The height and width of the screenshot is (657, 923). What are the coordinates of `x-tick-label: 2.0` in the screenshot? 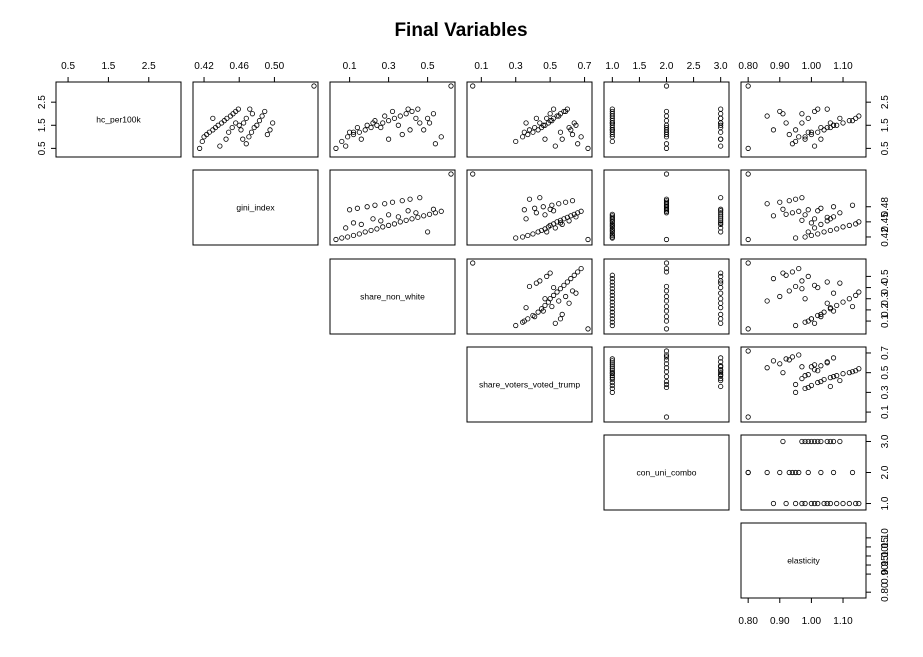 It's located at (667, 66).